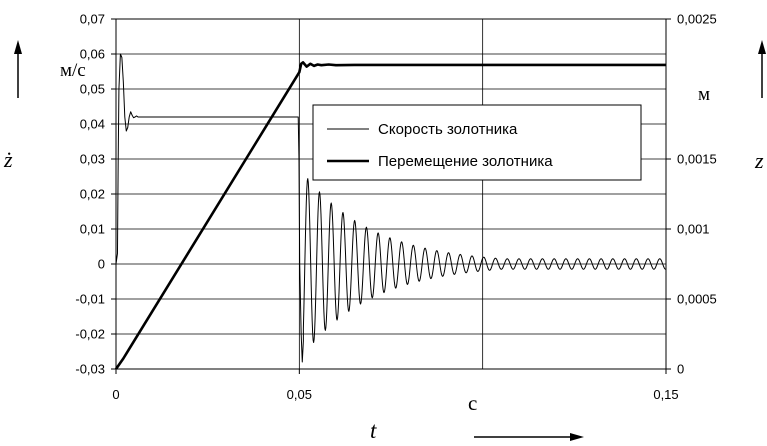  I want to click on left-tick-label: -0,01, so click(90, 299).